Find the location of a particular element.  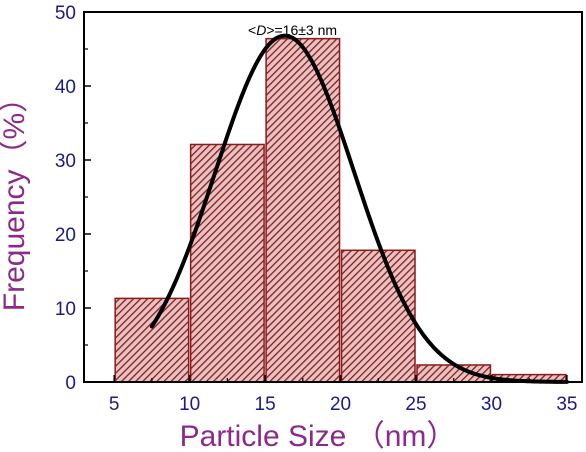

x-axis-title: Particle Size （nm） is located at coordinates (318, 436).